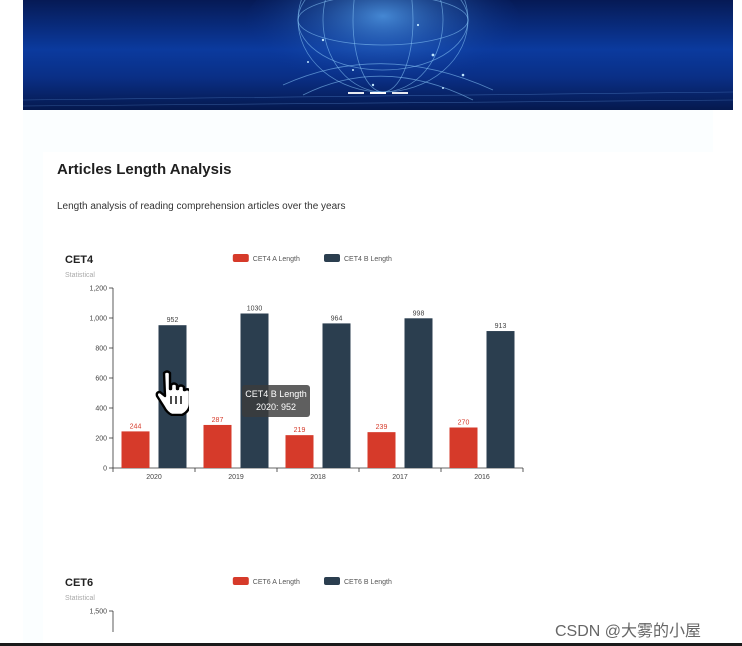 This screenshot has width=742, height=646. I want to click on x-tick-label: 2016, so click(482, 477).